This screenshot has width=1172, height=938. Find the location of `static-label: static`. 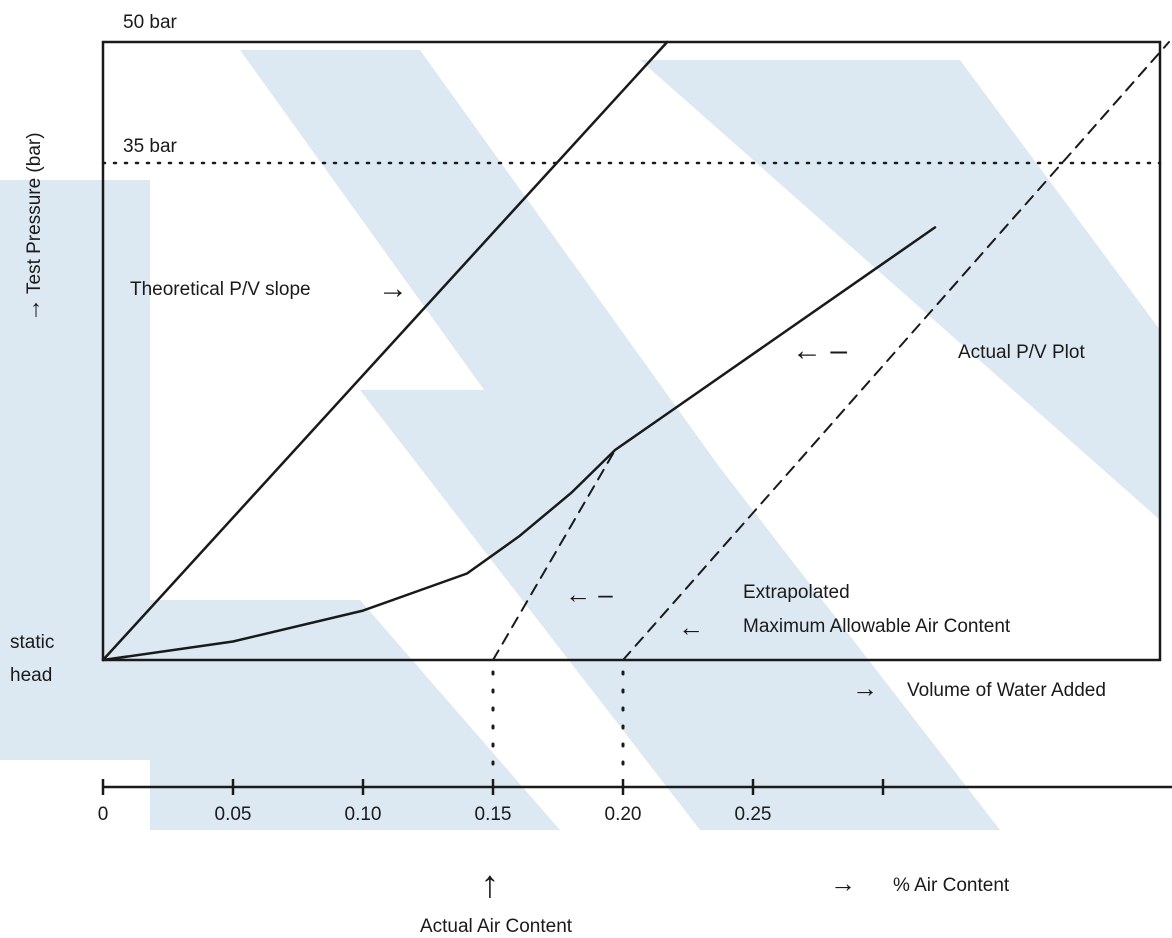

static-label: static is located at coordinates (32, 642).